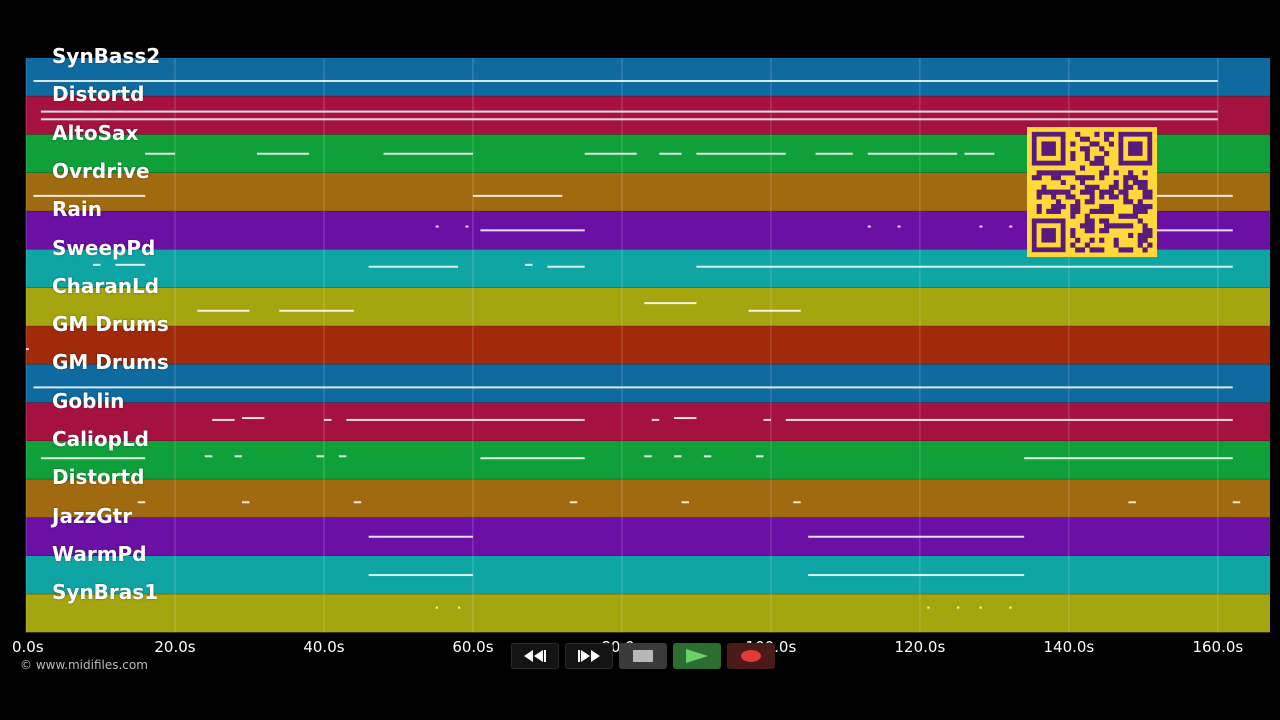  I want to click on track-label: JazzGtr, so click(92, 515).